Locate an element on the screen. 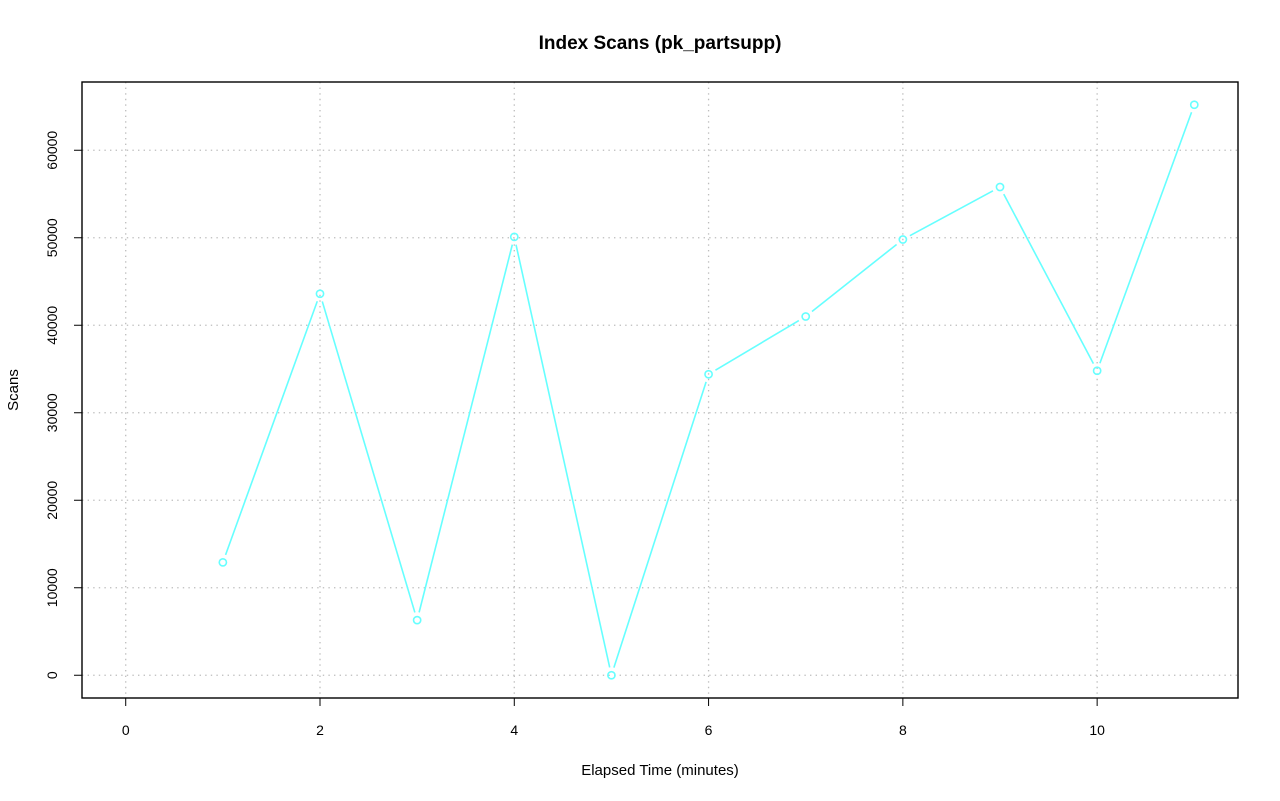 The image size is (1280, 801). y-axis: 0 10000 20000 30000 40000 50000 60000 is located at coordinates (63, 405).